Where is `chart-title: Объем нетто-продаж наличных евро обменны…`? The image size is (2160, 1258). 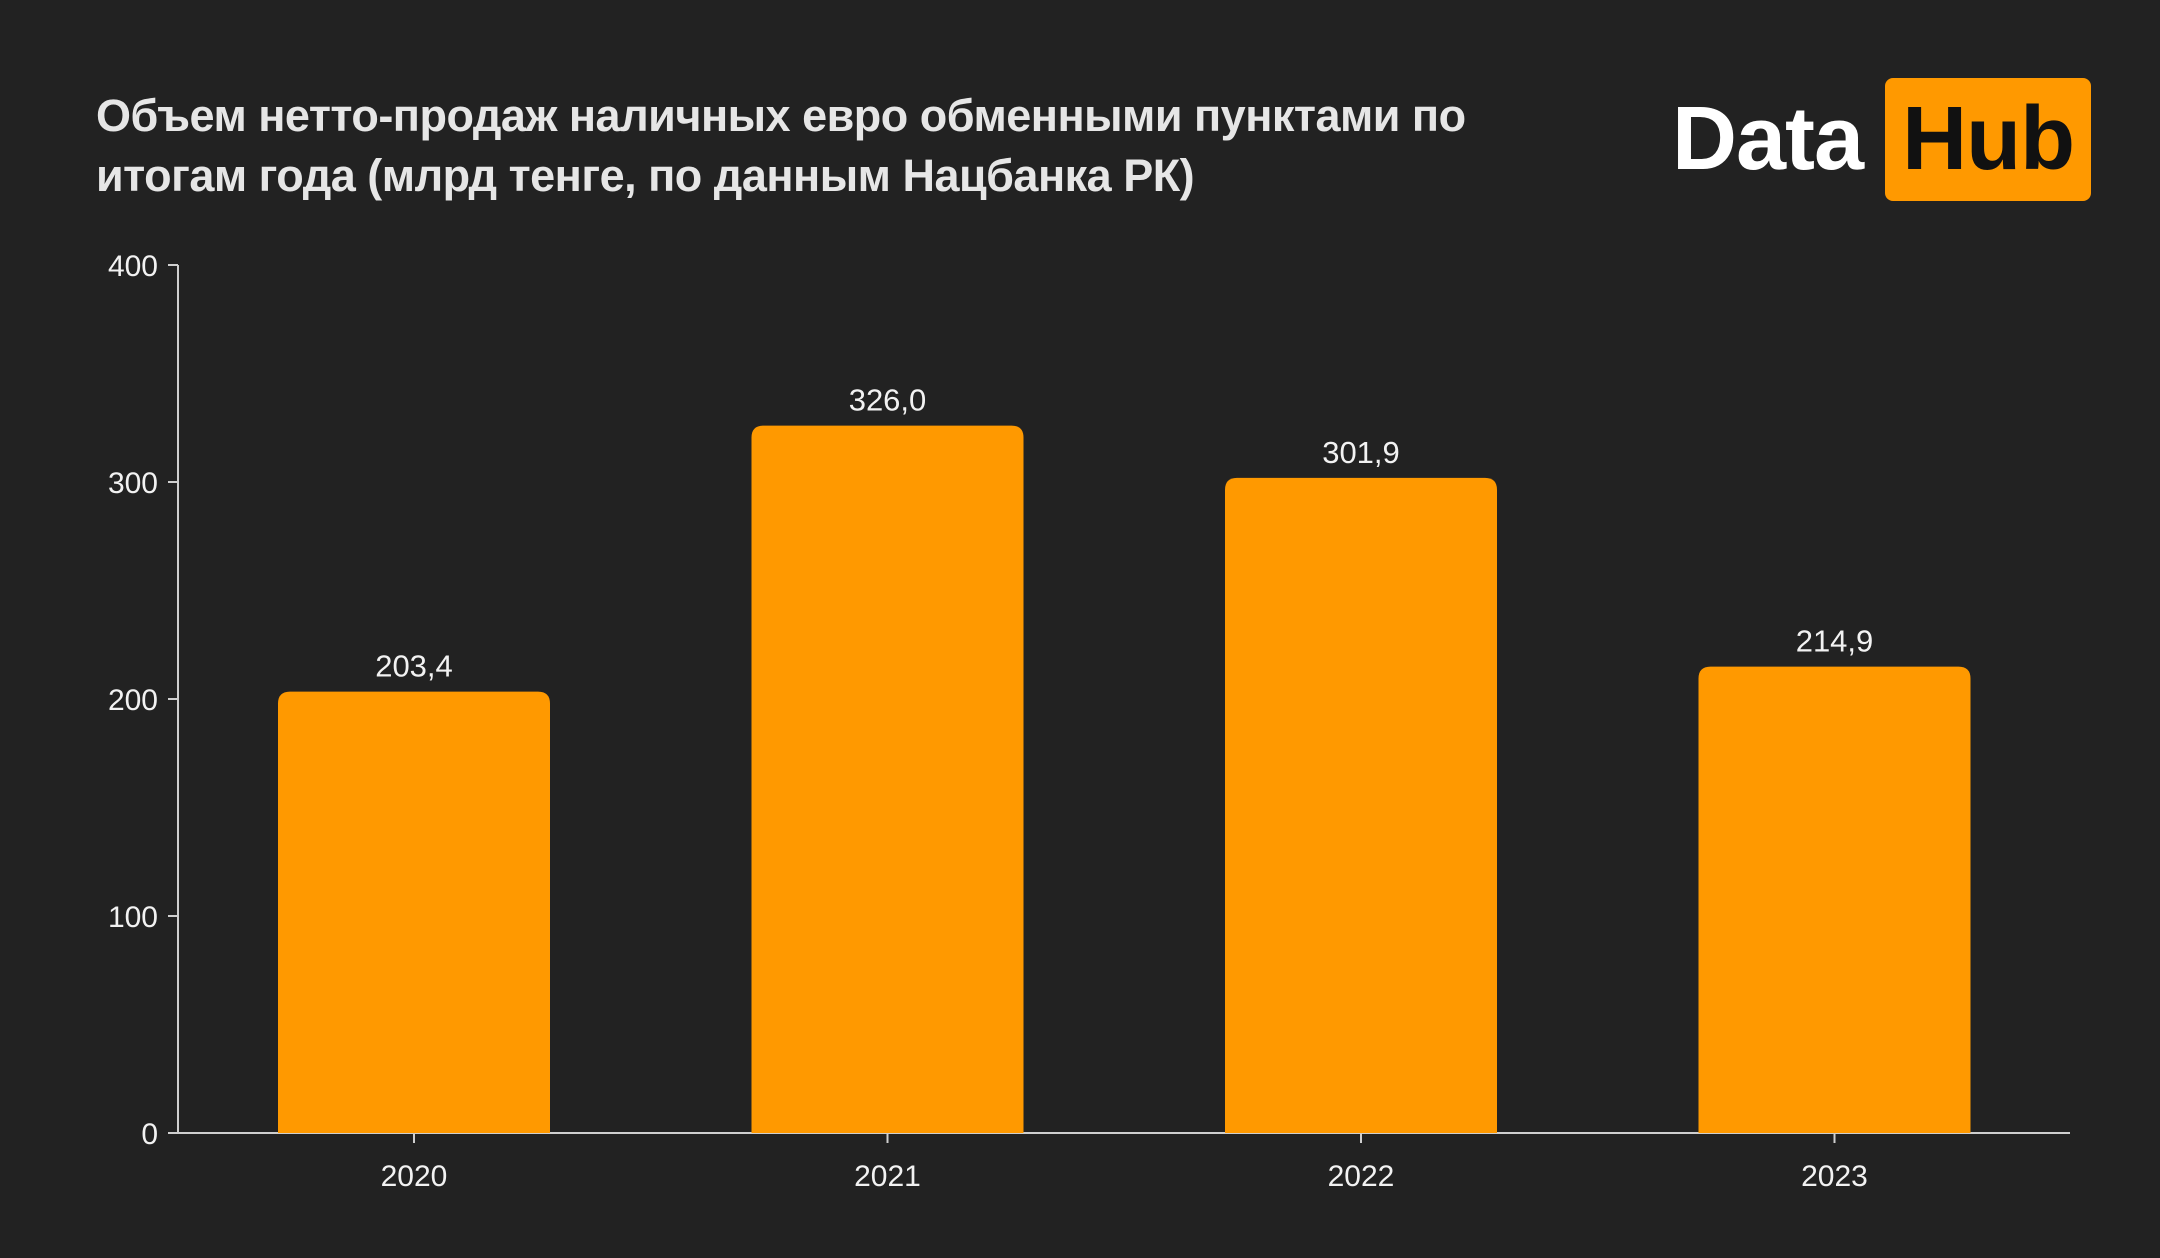 chart-title: Объем нетто-продаж наличных евро обменны… is located at coordinates (846, 146).